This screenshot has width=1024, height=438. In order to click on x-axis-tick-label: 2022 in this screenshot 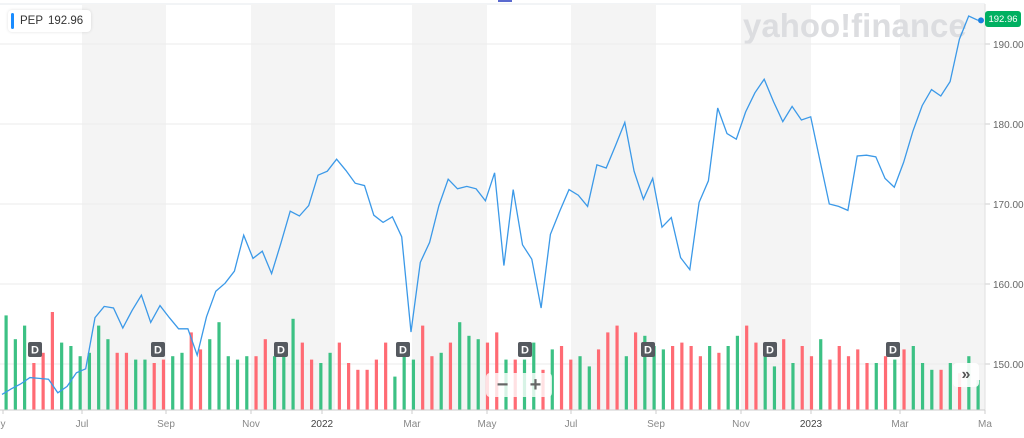, I will do `click(322, 424)`.